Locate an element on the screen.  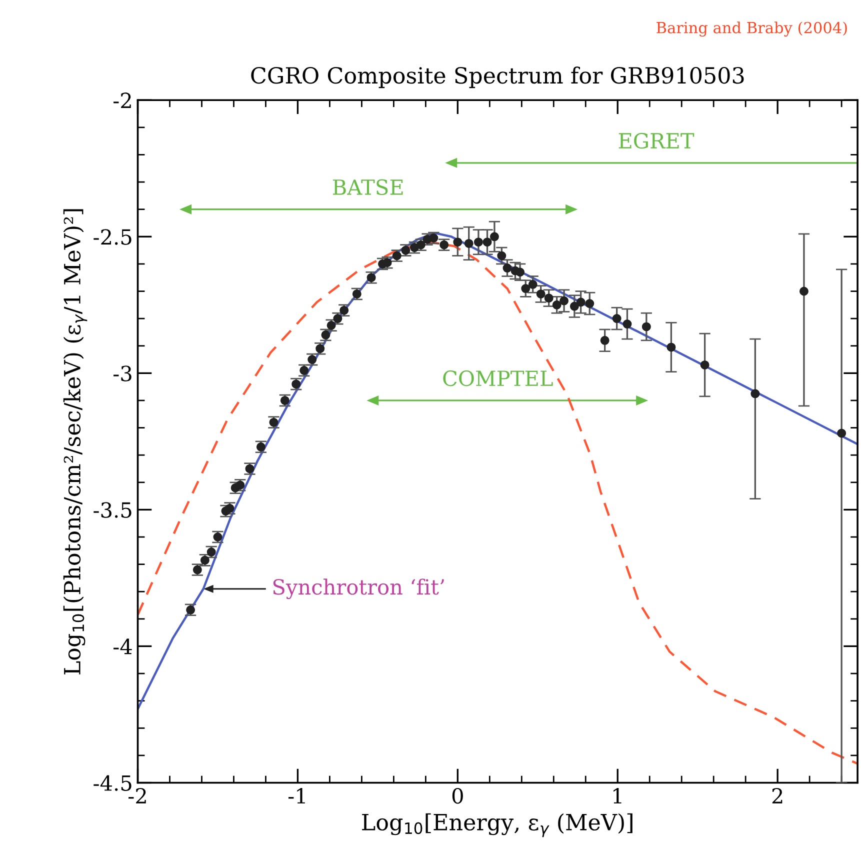
y-axis-title: Log$_{10}$[(Photons/cm²/sec/keV) (ε$_{γ}$/1 MeV)²] is located at coordinates (75, 441).